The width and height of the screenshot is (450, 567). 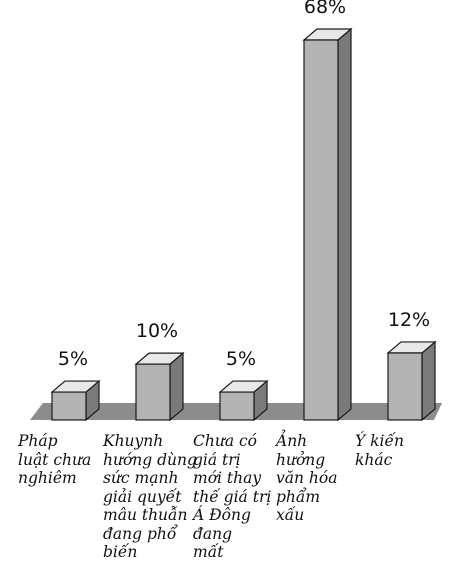 I want to click on category-label-line: sức mạnh, so click(x=141, y=478).